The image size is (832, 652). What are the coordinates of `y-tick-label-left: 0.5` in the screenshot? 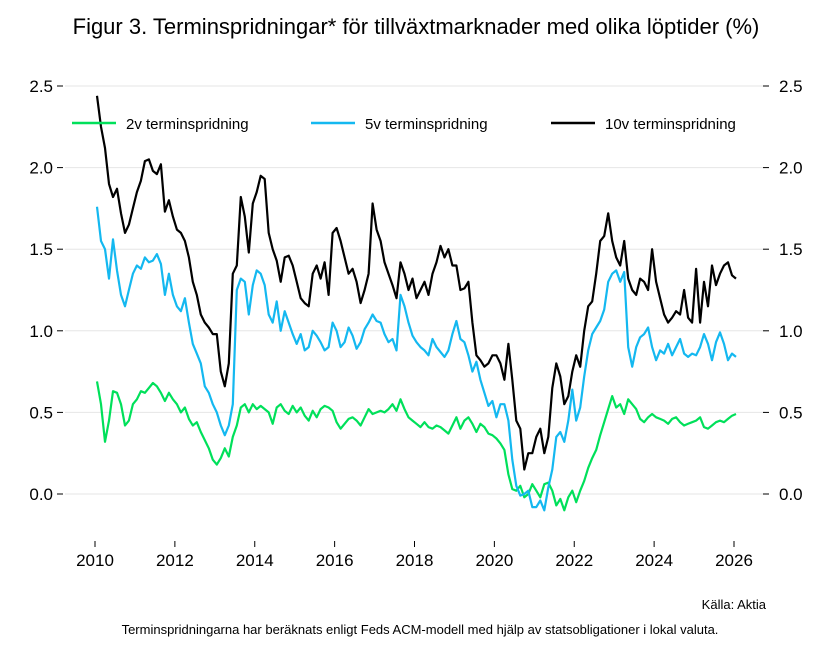 It's located at (41, 412).